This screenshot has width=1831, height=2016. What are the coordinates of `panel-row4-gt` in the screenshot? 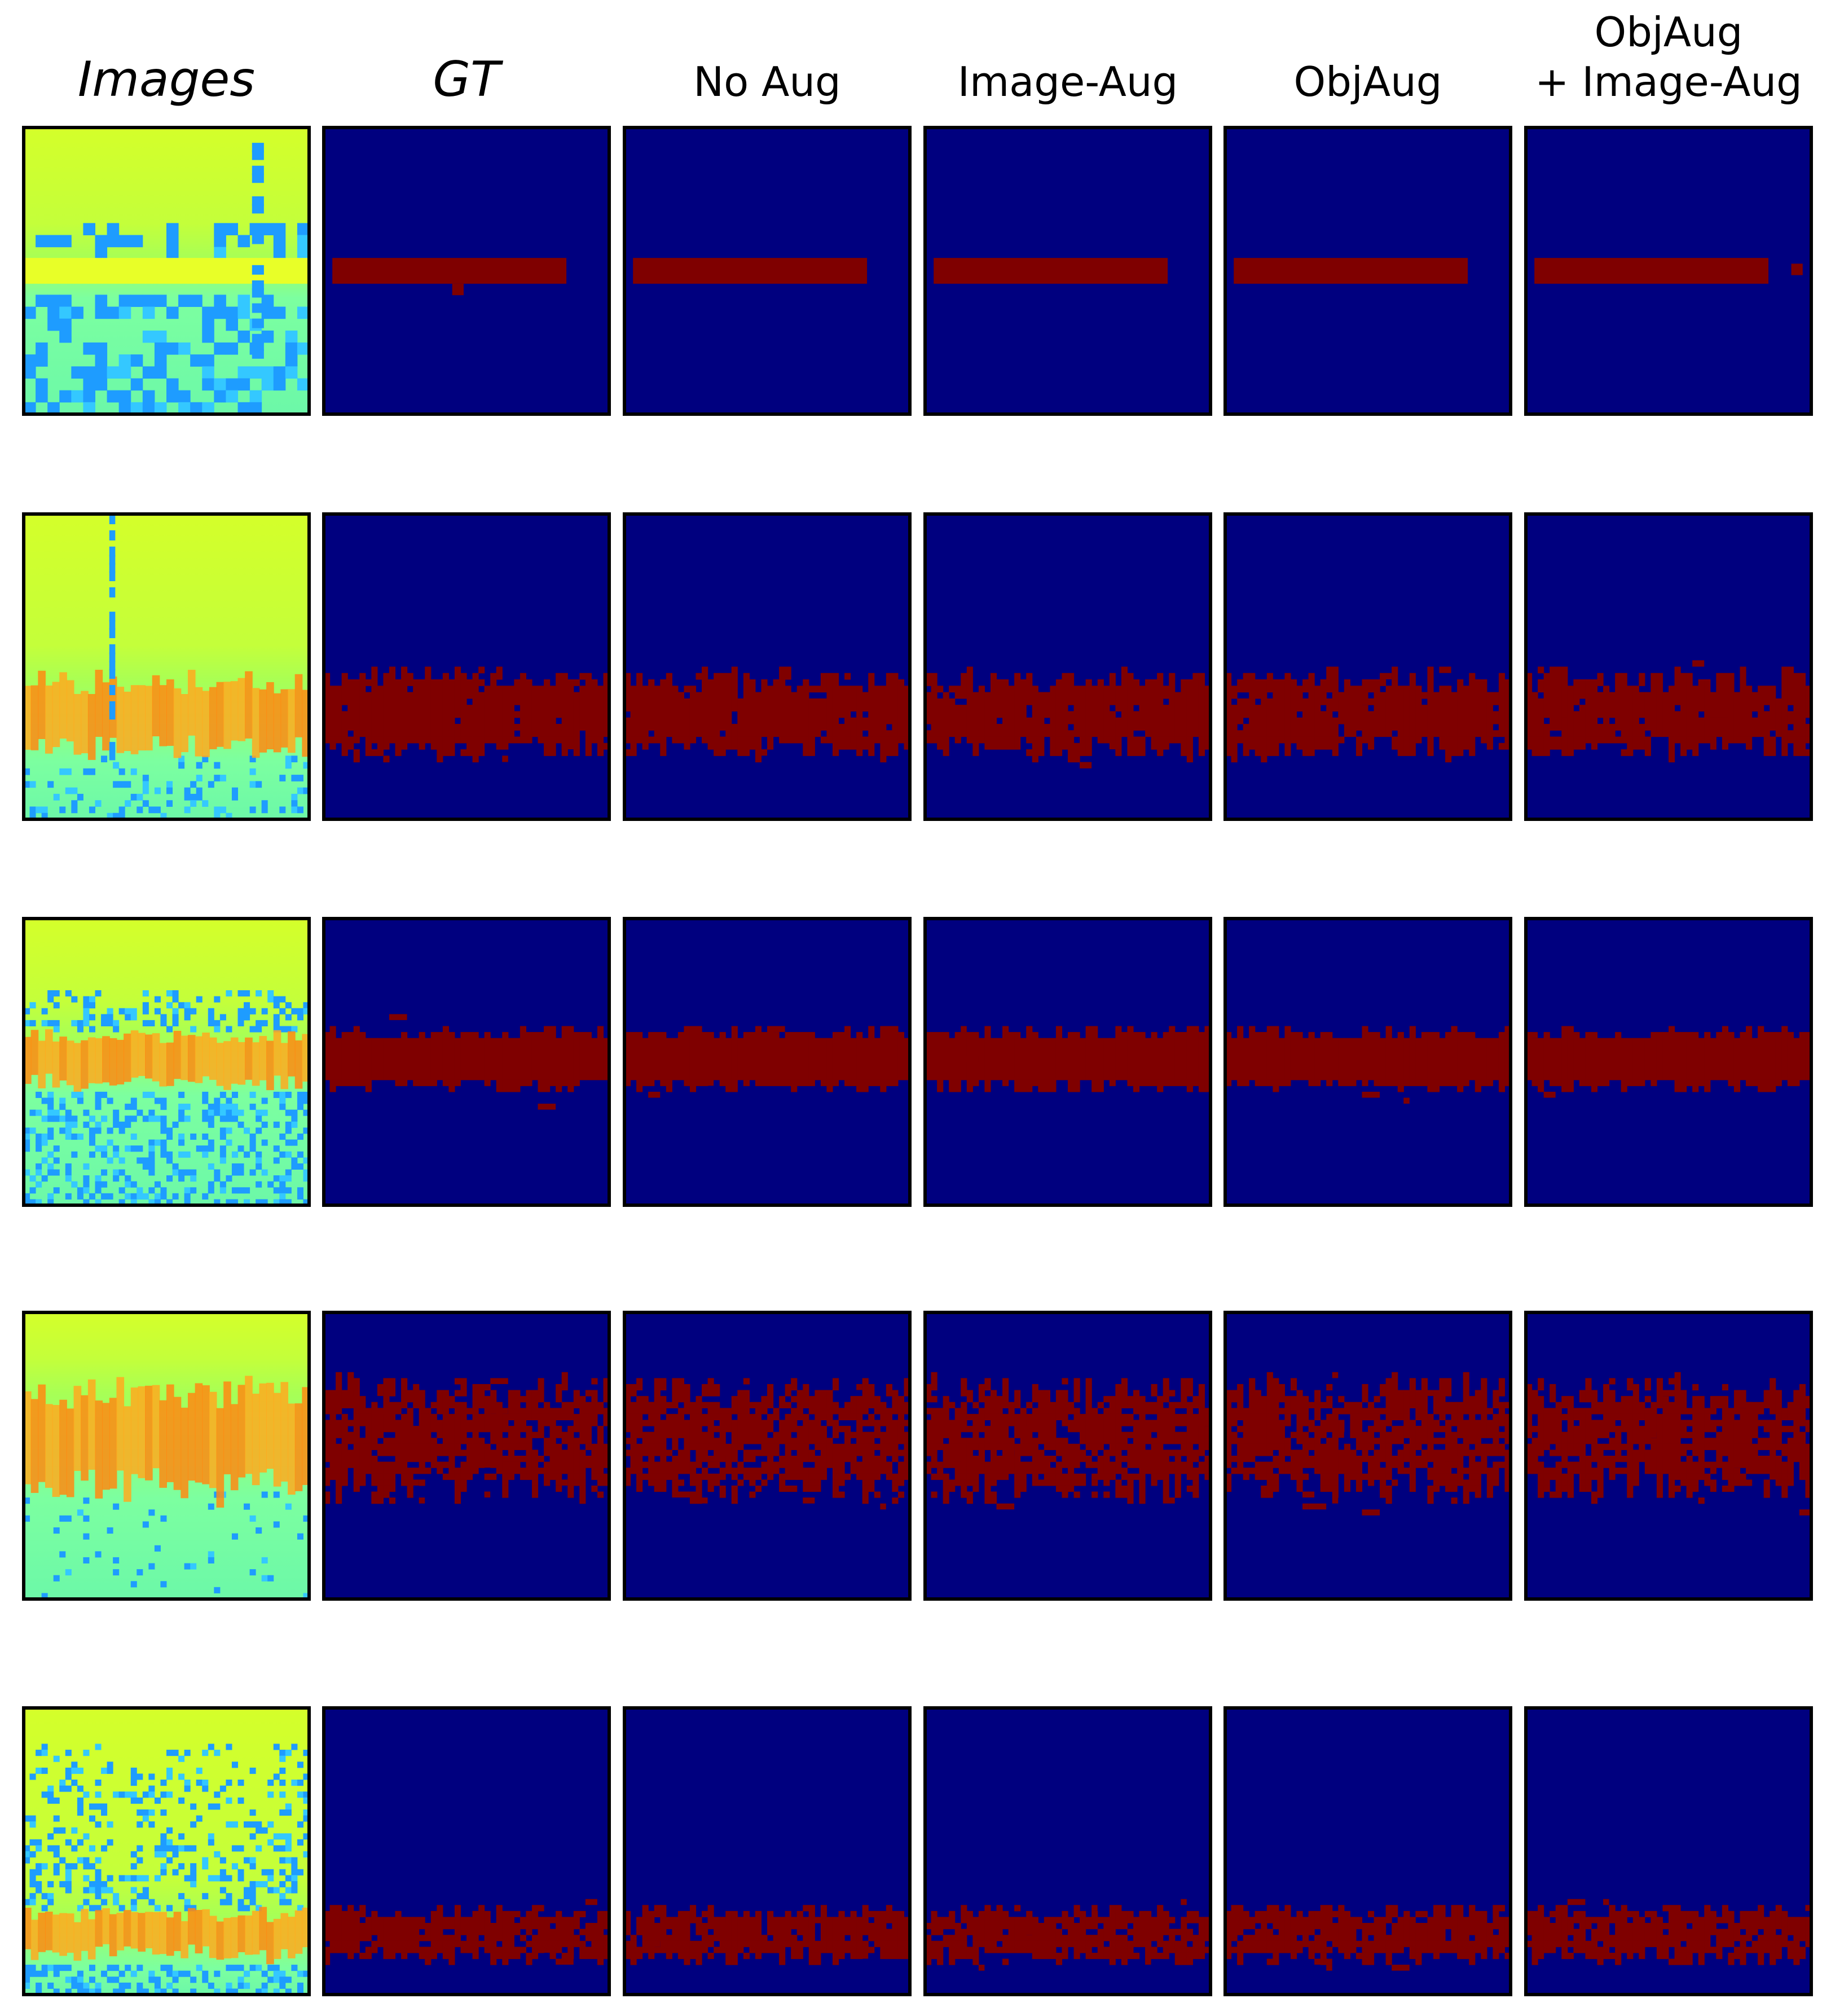 It's located at (466, 1456).